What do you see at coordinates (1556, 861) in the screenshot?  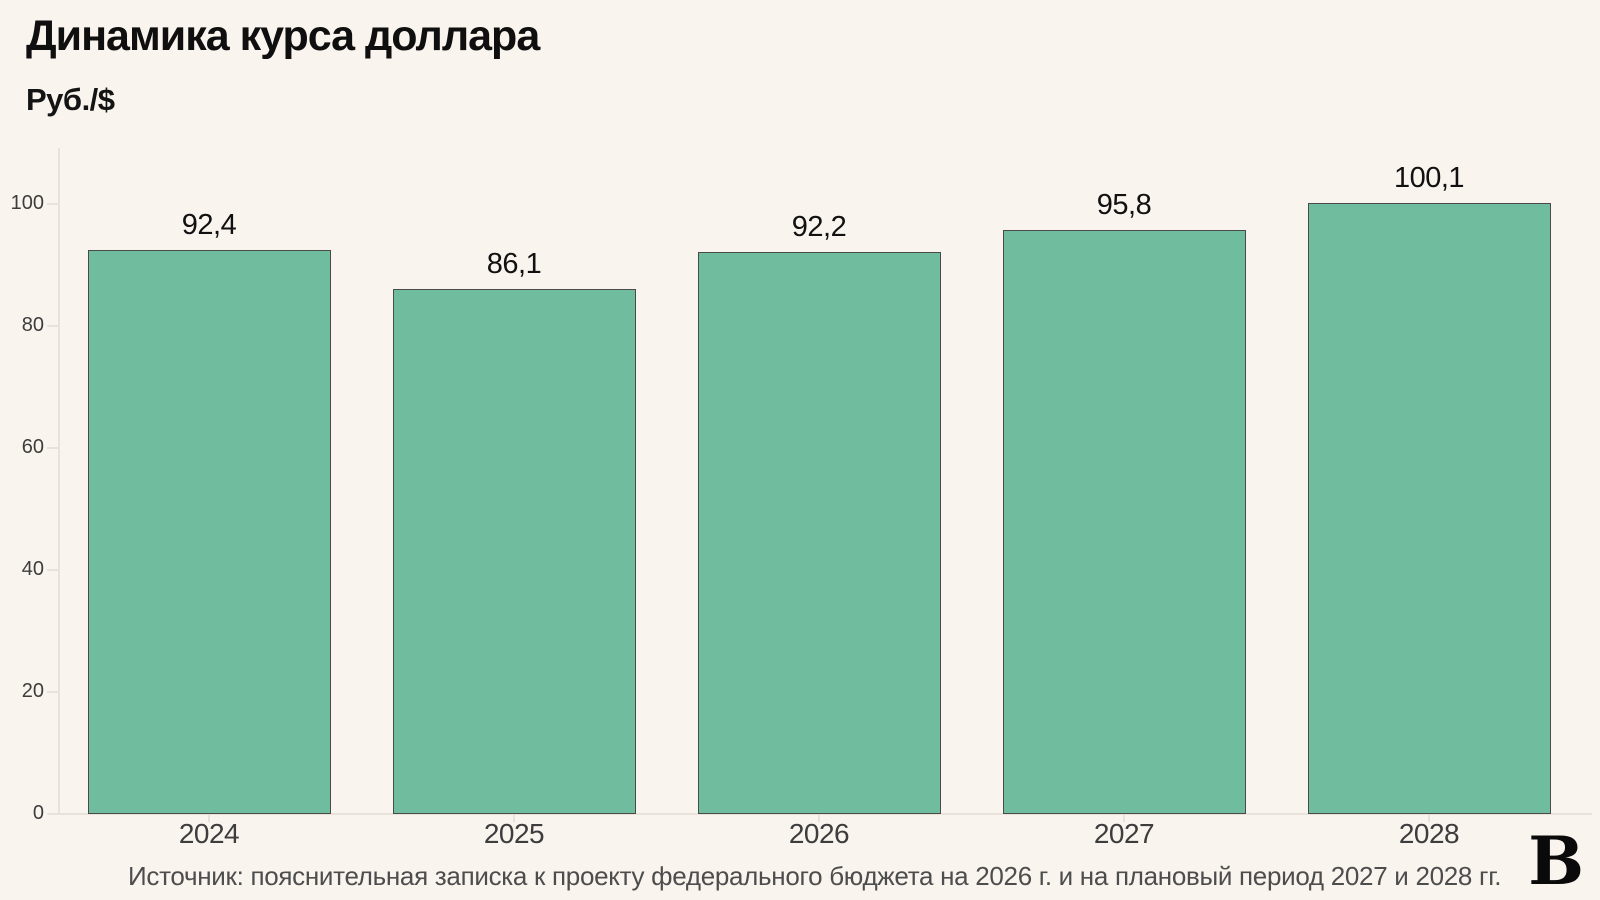 I see `vedomosti-logo: В` at bounding box center [1556, 861].